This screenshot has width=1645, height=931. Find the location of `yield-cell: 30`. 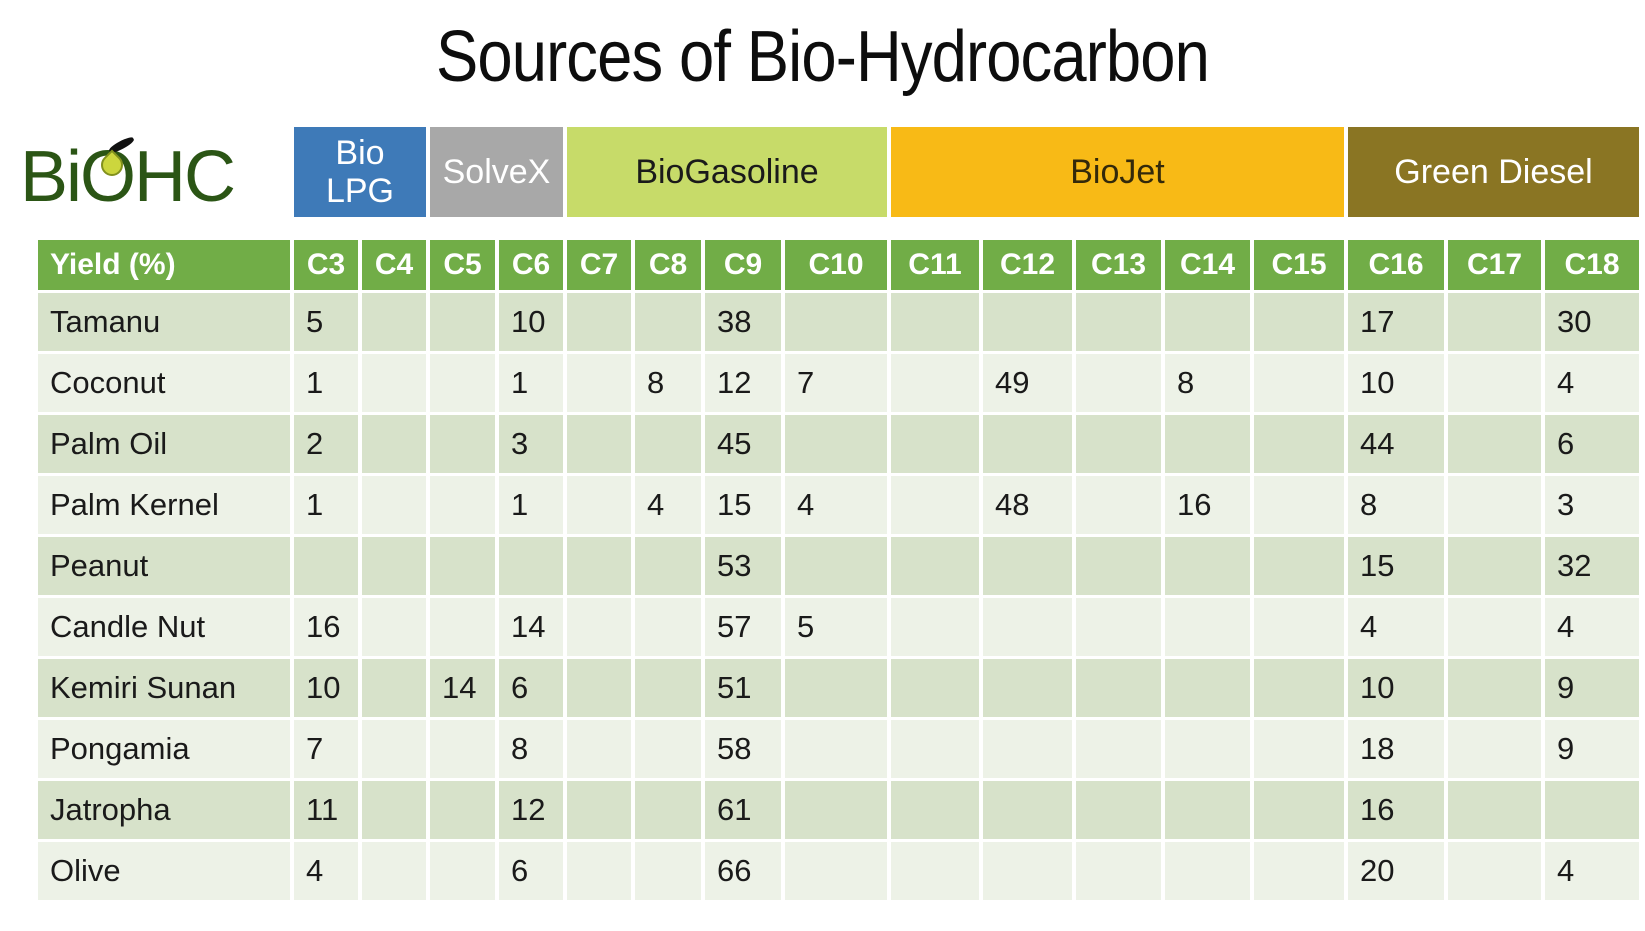

yield-cell: 30 is located at coordinates (1592, 322).